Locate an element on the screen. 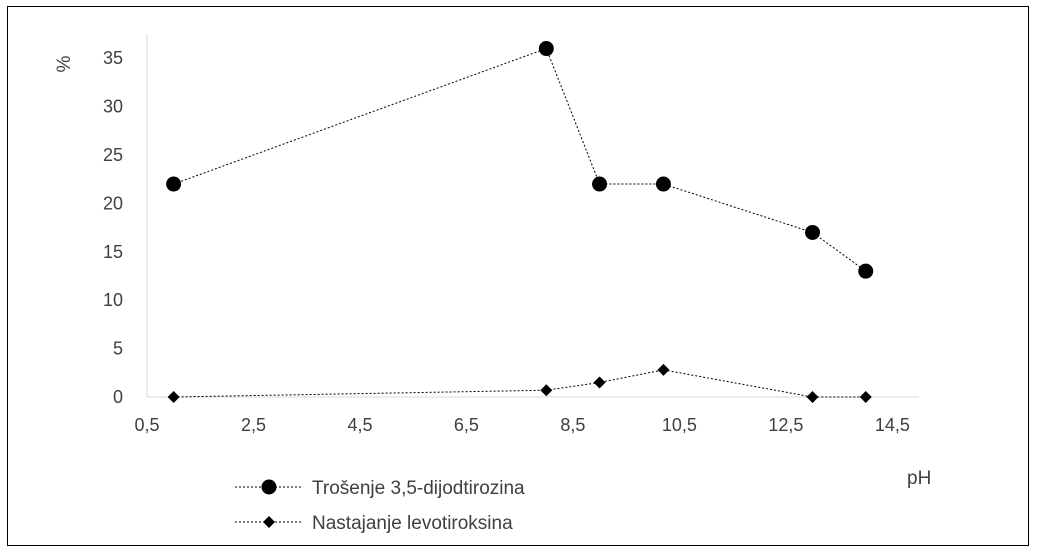  legend-circle-marker is located at coordinates (269, 487).